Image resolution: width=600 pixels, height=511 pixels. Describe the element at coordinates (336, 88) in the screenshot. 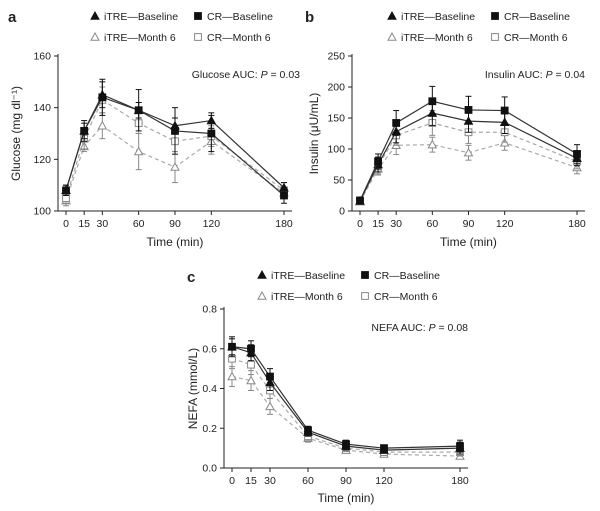

I see `y-tick-label: 200` at that location.